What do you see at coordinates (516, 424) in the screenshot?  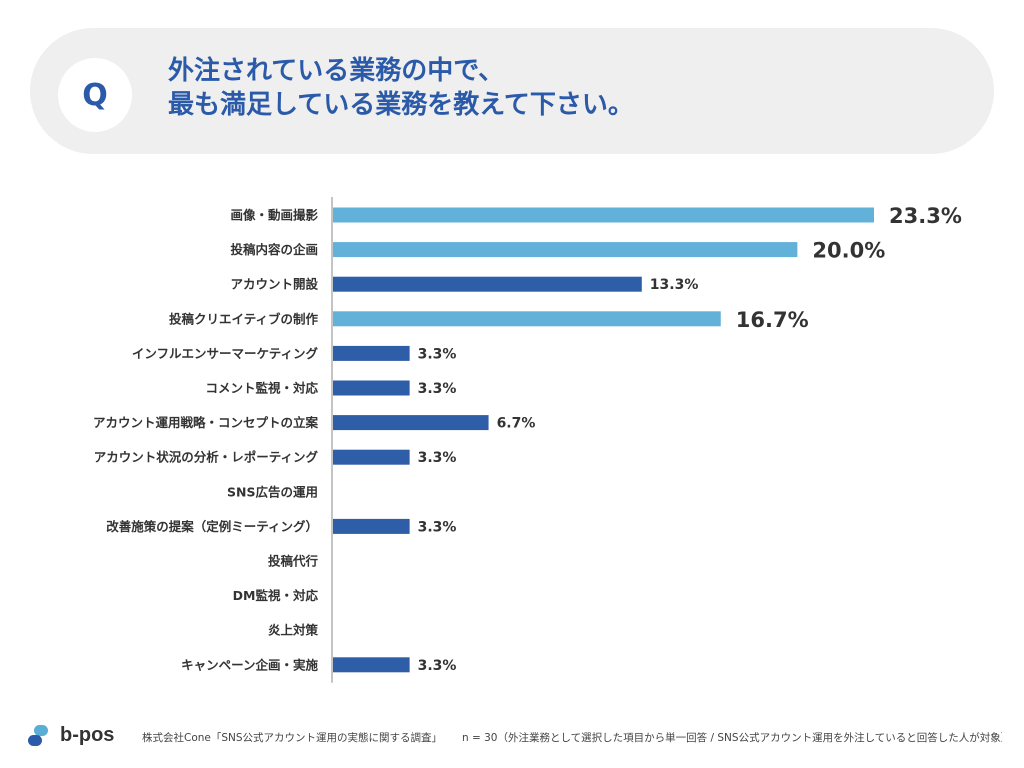 I see `value-label: 6.7%` at bounding box center [516, 424].